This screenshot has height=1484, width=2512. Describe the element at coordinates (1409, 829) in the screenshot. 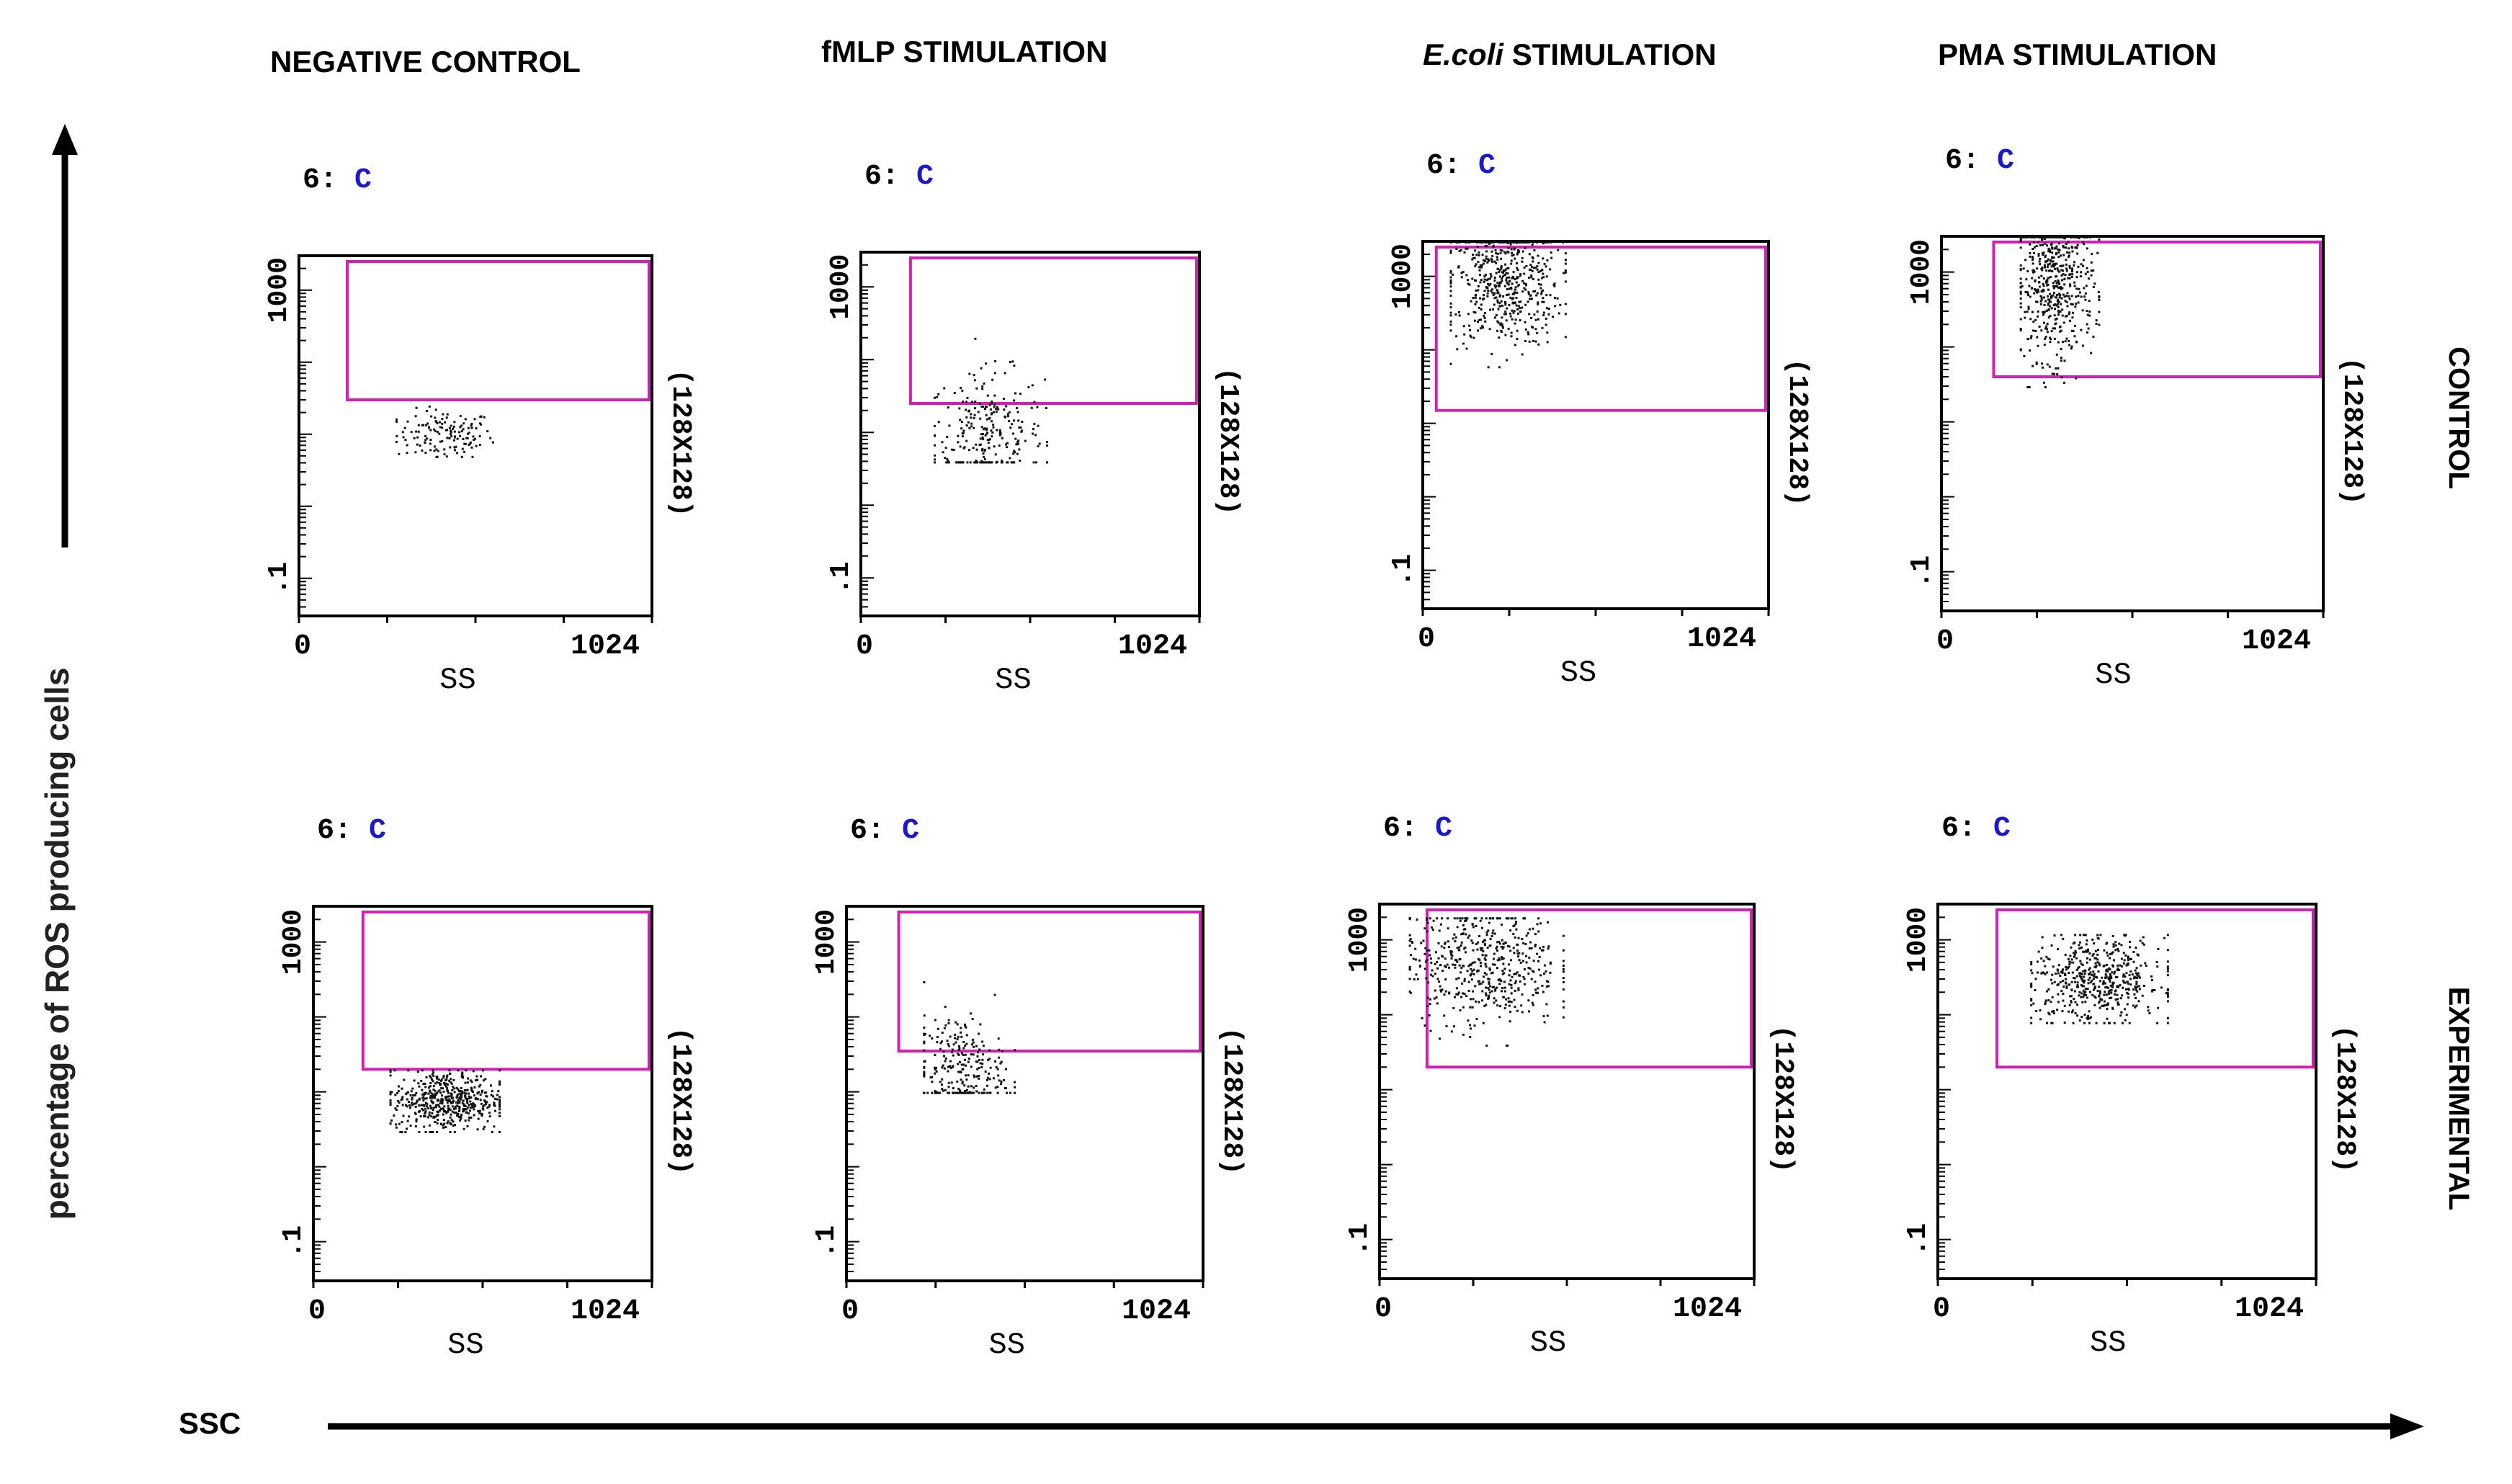

I see `panel-tag-number: 6:` at that location.